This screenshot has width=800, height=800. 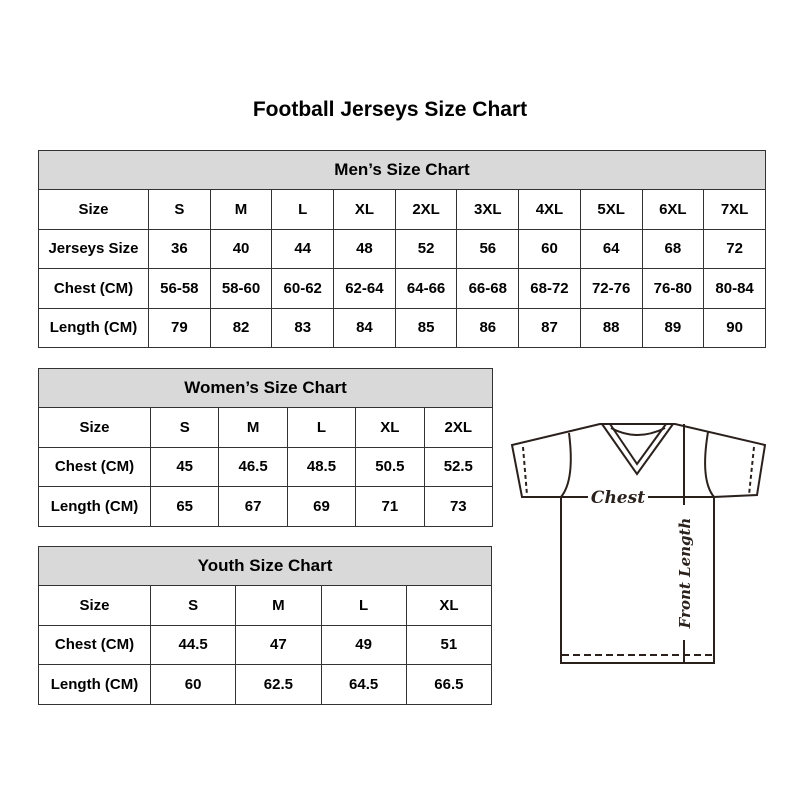 What do you see at coordinates (193, 605) in the screenshot?
I see `table-cell: S` at bounding box center [193, 605].